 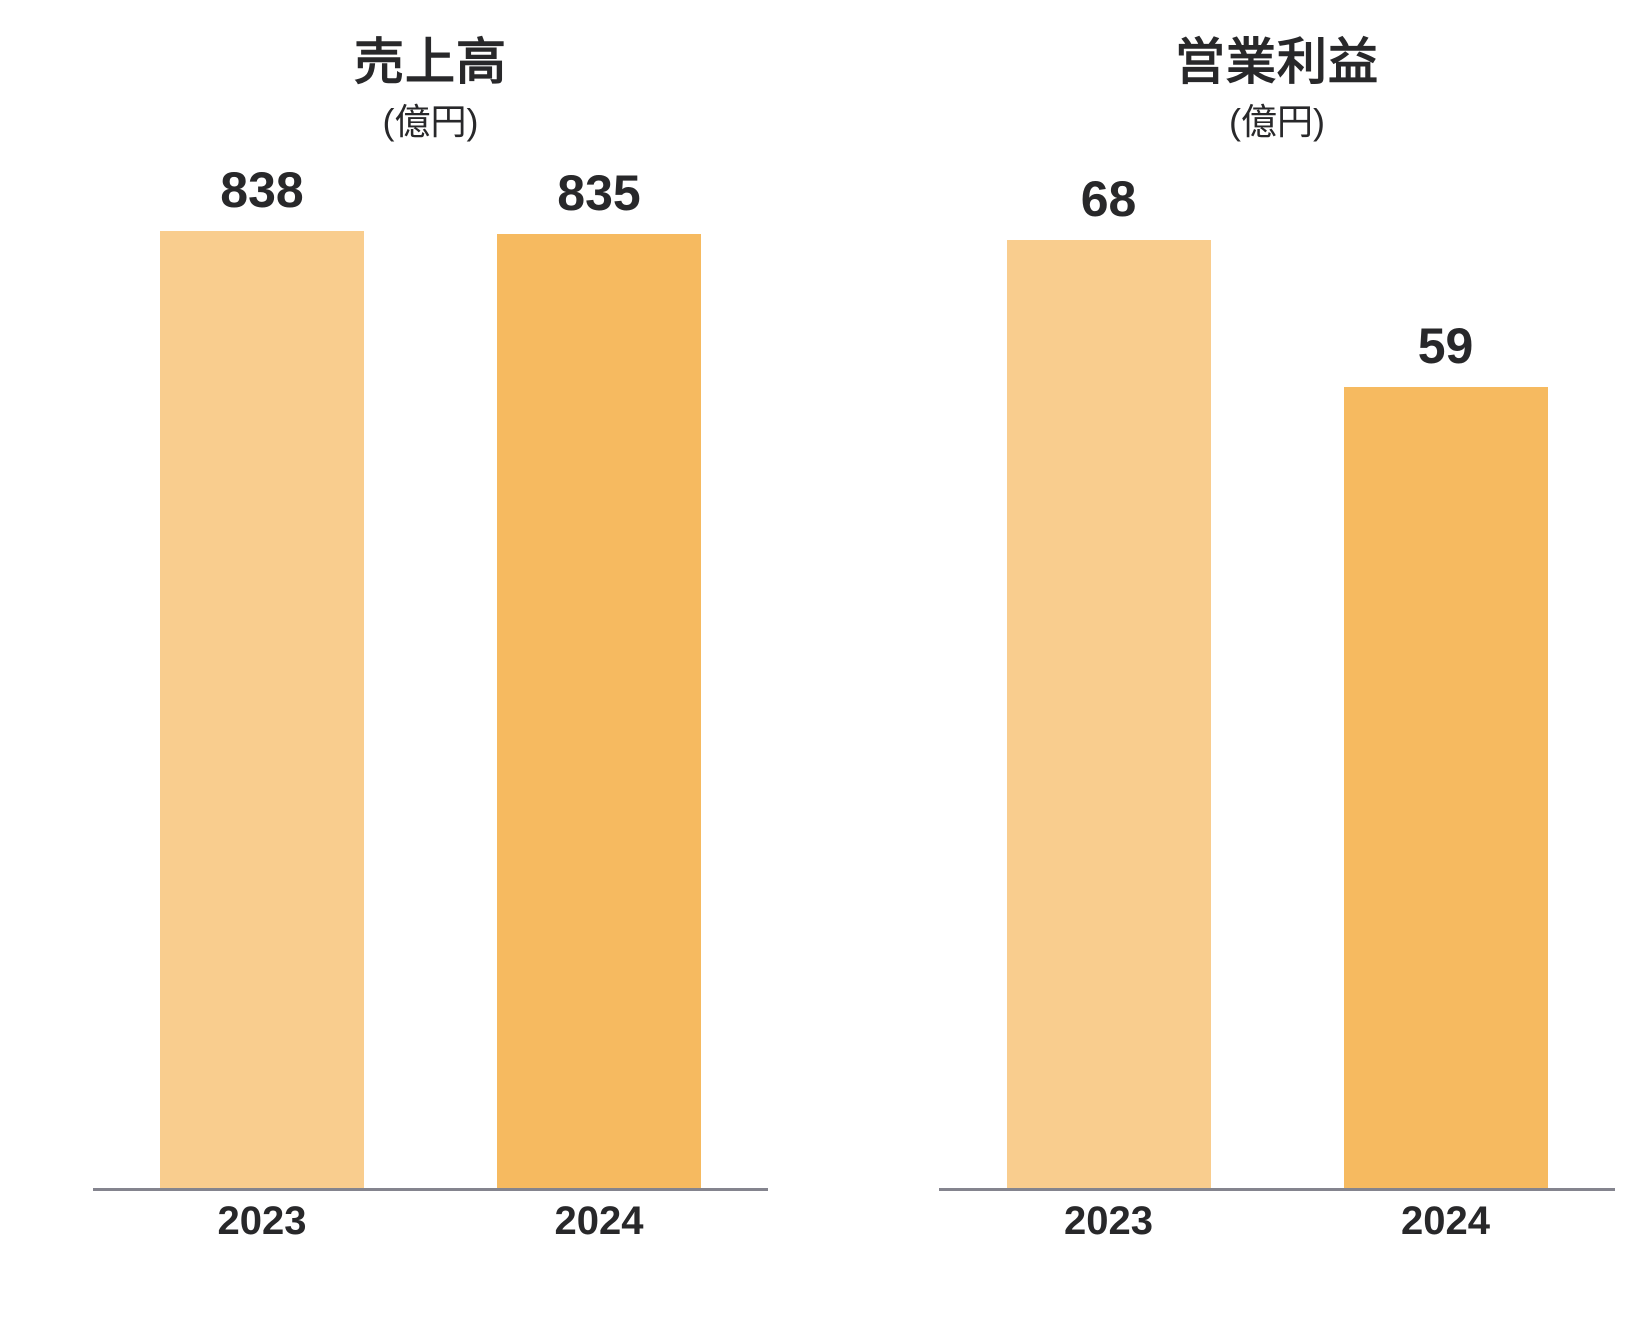 I want to click on bar-value-label: 838, so click(x=262, y=190).